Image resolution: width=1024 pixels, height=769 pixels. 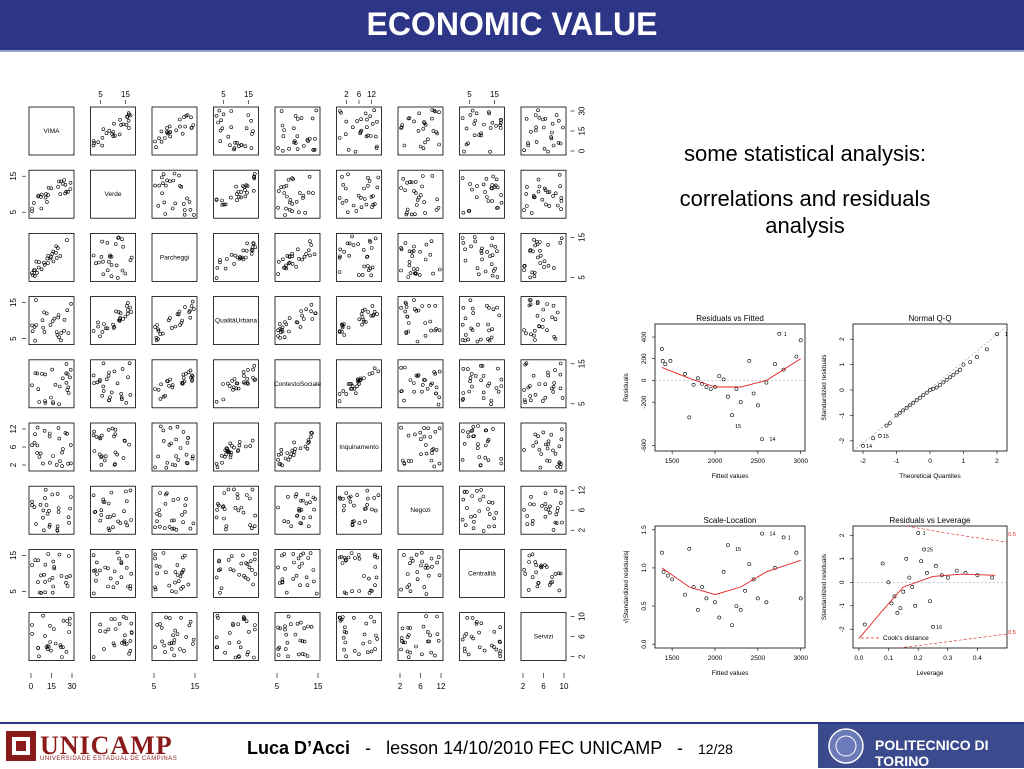 What do you see at coordinates (52, 131) in the screenshot?
I see `matrix-variable-label: VIMA` at bounding box center [52, 131].